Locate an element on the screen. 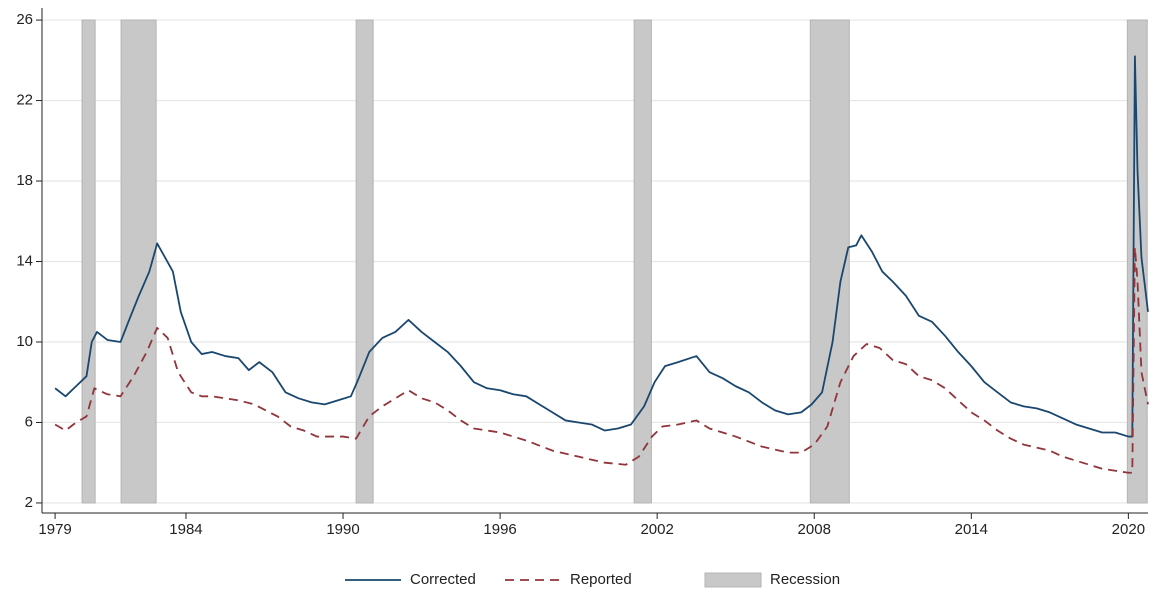 The image size is (1159, 593). y-tick-label: 2 is located at coordinates (29, 502).